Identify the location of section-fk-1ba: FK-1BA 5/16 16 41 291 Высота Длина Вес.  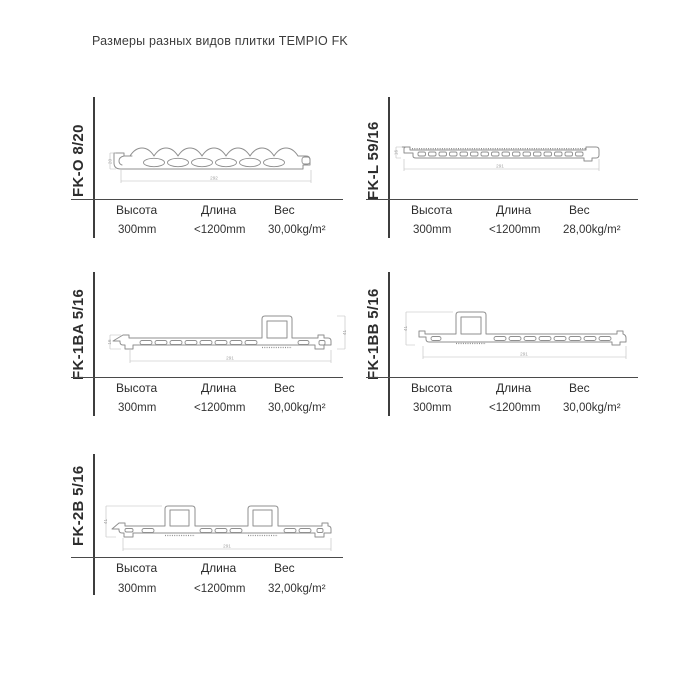
(216, 350).